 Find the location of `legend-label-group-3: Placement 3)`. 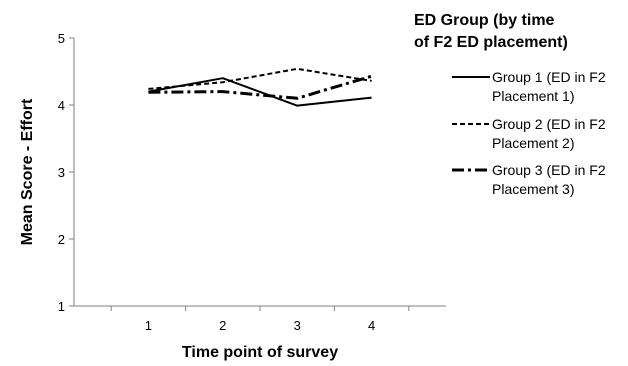

legend-label-group-3: Placement 3) is located at coordinates (533, 189).